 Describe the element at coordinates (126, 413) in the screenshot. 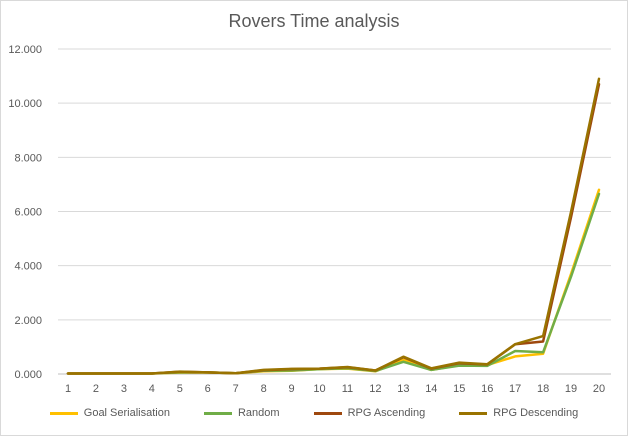

I see `legend-label: Goal Serialisation` at that location.